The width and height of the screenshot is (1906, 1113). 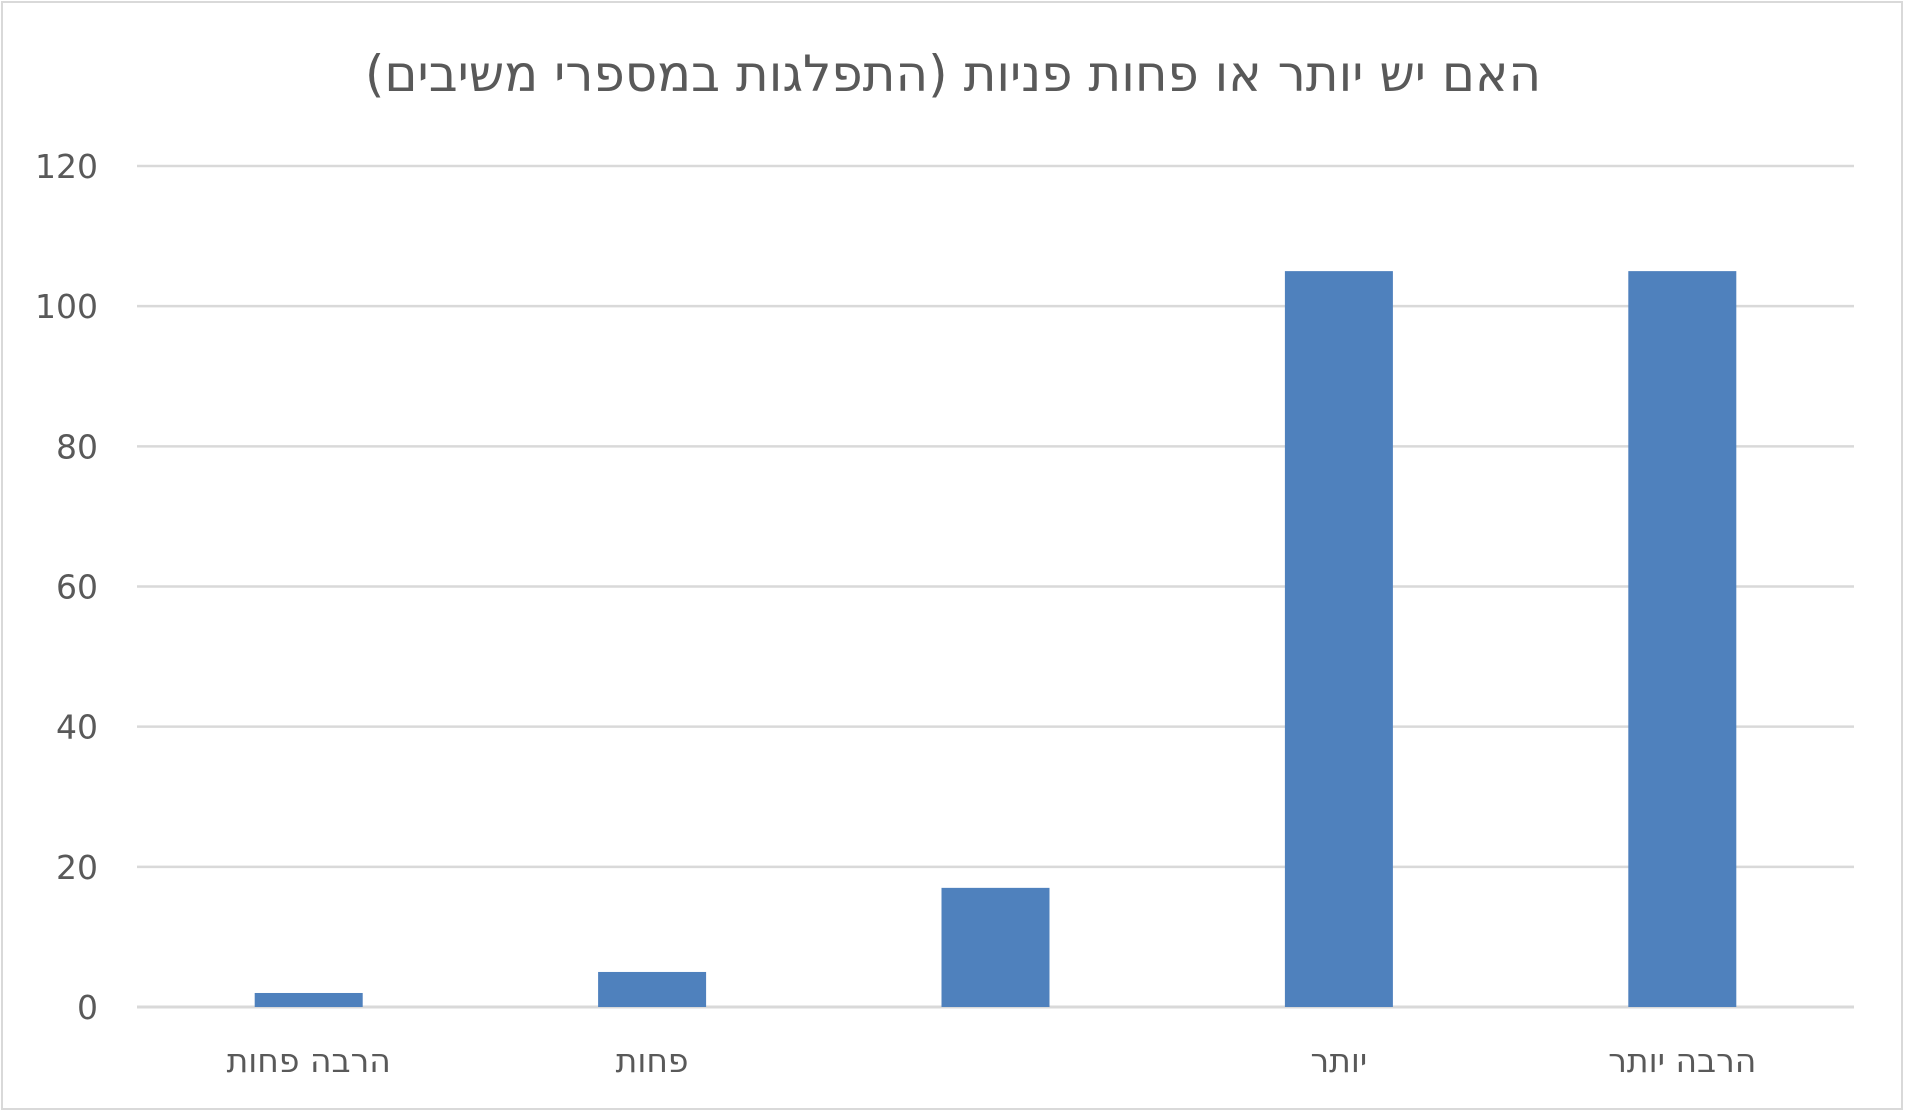 I want to click on y-tick-label: 100, so click(x=66, y=306).